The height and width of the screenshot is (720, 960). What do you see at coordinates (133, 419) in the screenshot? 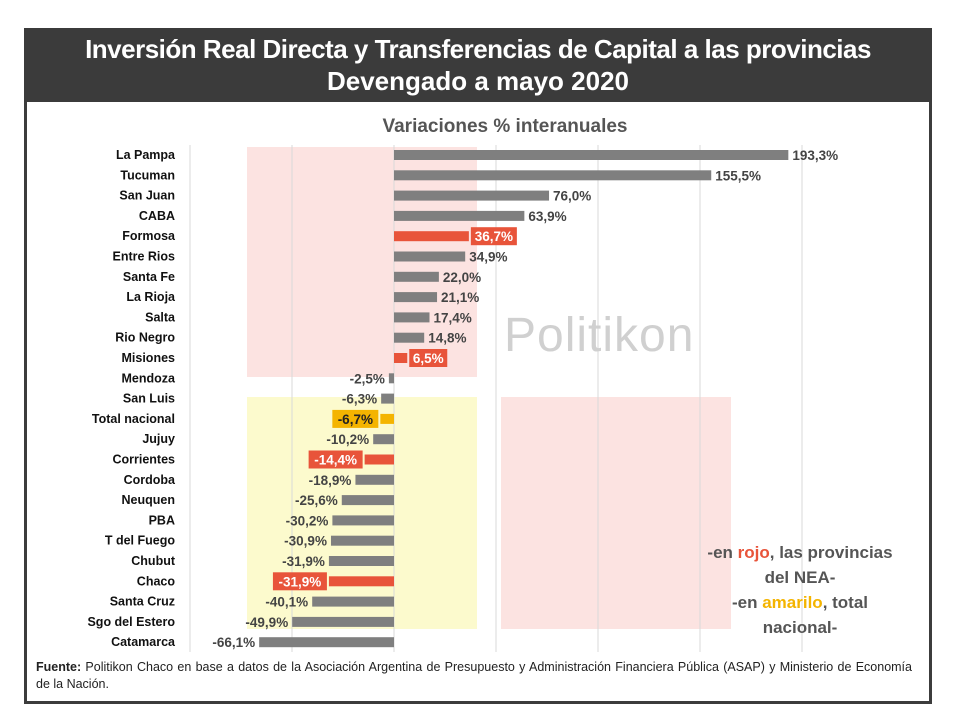
I see `category-label: Total nacional` at bounding box center [133, 419].